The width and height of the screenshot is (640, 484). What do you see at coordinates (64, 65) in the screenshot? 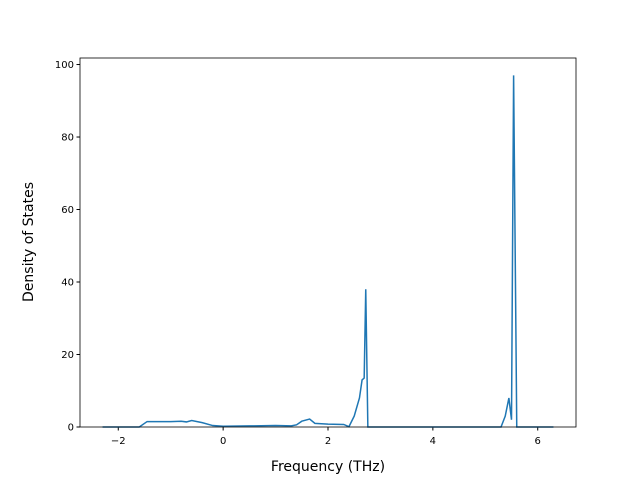
I see `y-tick-label: 100` at bounding box center [64, 65].